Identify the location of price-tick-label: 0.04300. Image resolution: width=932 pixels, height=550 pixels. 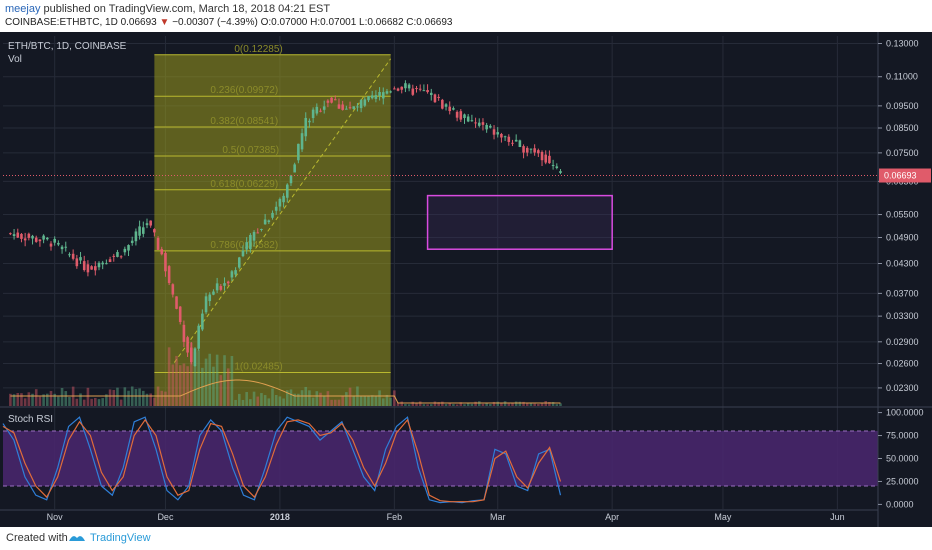
(902, 263).